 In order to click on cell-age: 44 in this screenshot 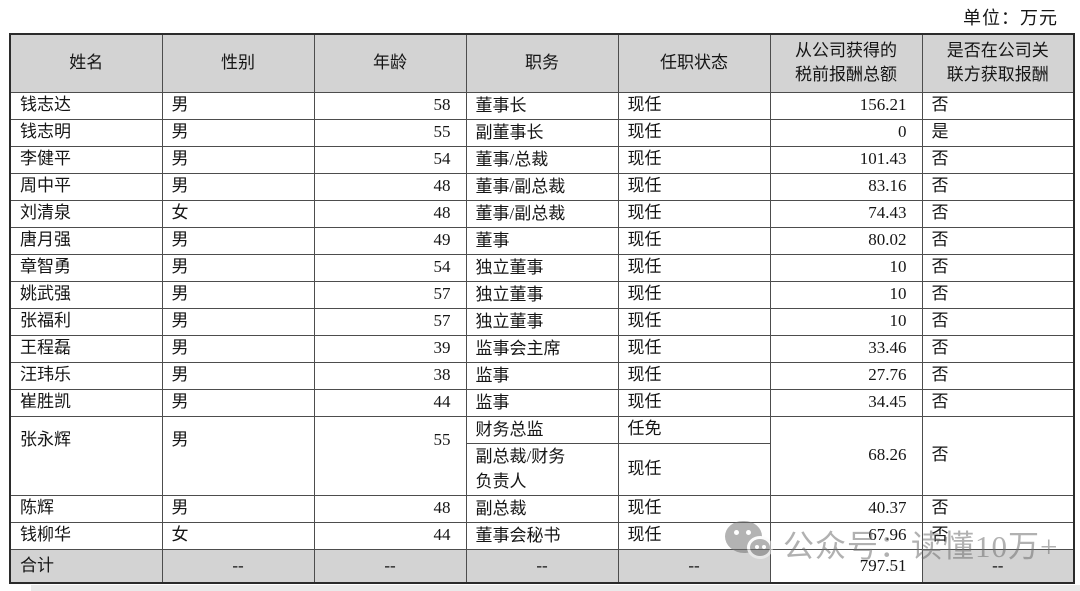, I will do `click(390, 402)`.